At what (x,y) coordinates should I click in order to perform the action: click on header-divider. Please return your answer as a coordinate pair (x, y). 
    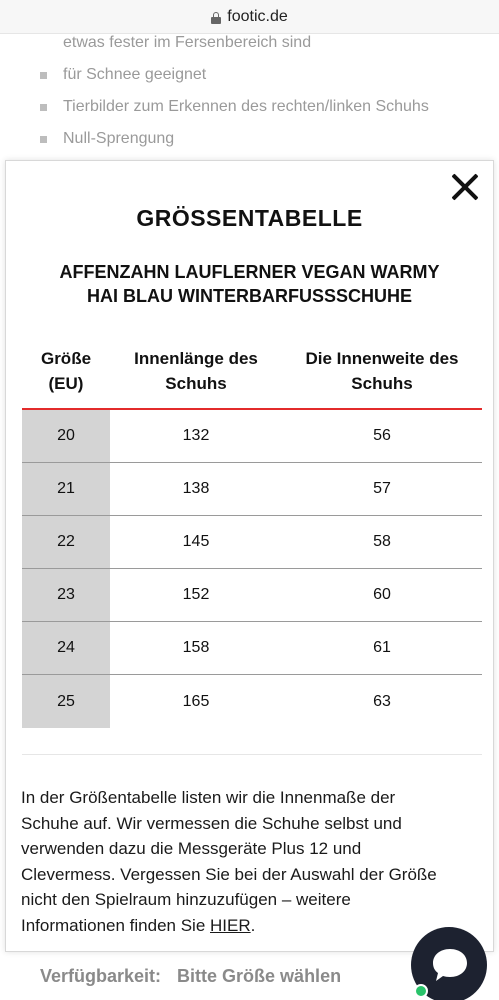
    Looking at the image, I should click on (252, 409).